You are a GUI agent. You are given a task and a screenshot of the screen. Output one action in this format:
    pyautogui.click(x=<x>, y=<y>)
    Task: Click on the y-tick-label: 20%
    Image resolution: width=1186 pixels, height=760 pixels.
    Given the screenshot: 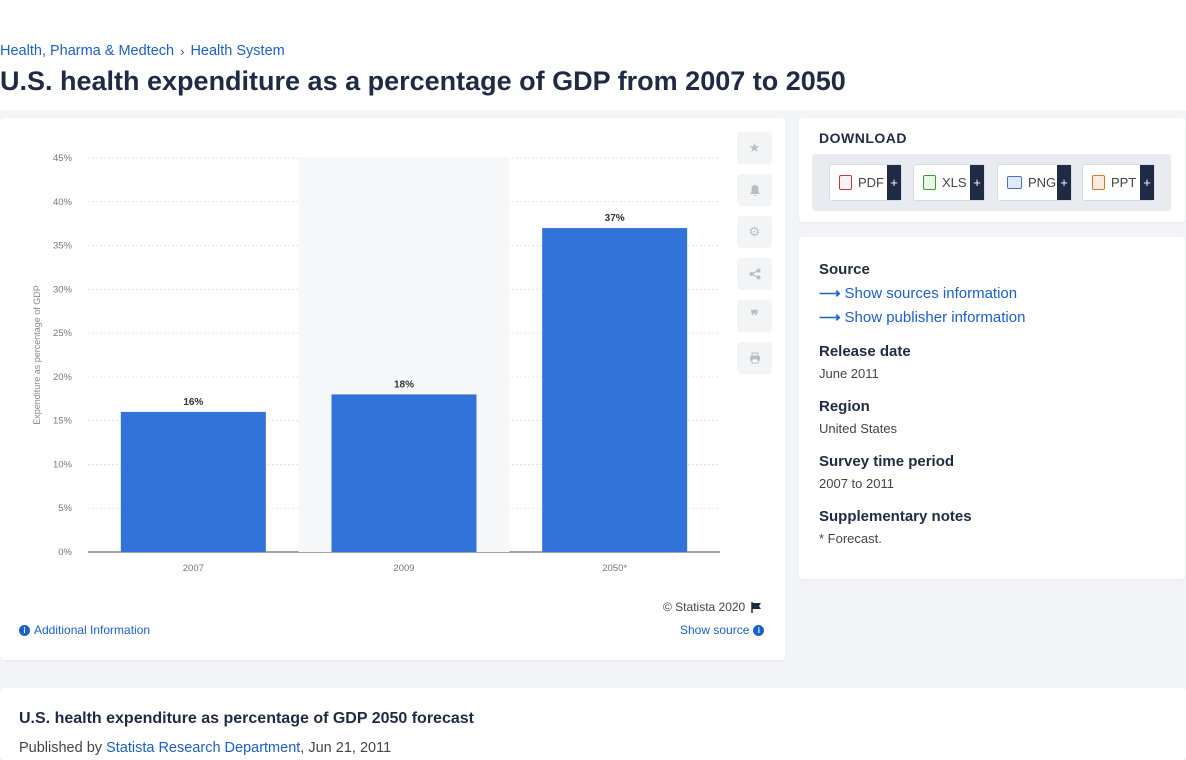 What is the action you would take?
    pyautogui.click(x=63, y=377)
    